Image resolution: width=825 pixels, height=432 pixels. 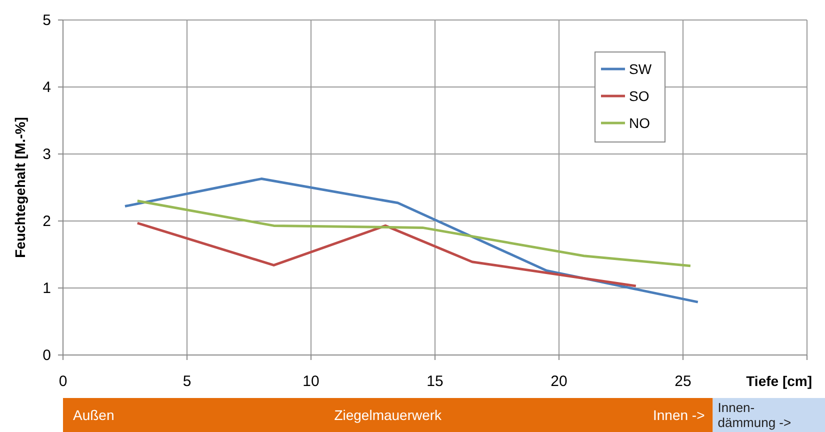 What do you see at coordinates (640, 69) in the screenshot?
I see `legend-label: SW` at bounding box center [640, 69].